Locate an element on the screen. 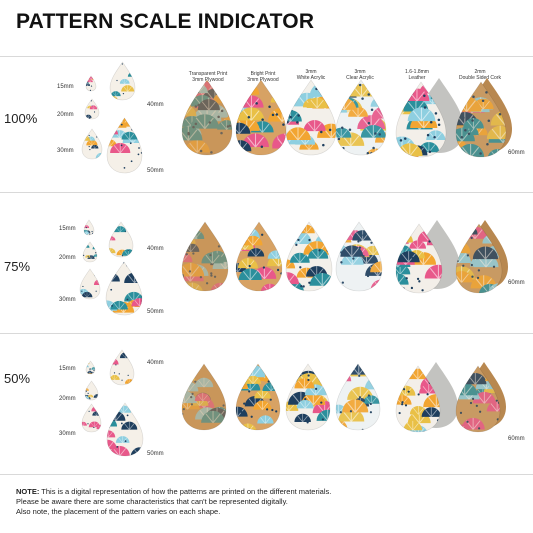 The image size is (533, 533). material-label-leather: 1.6-1.8mm Leather is located at coordinates (417, 75).